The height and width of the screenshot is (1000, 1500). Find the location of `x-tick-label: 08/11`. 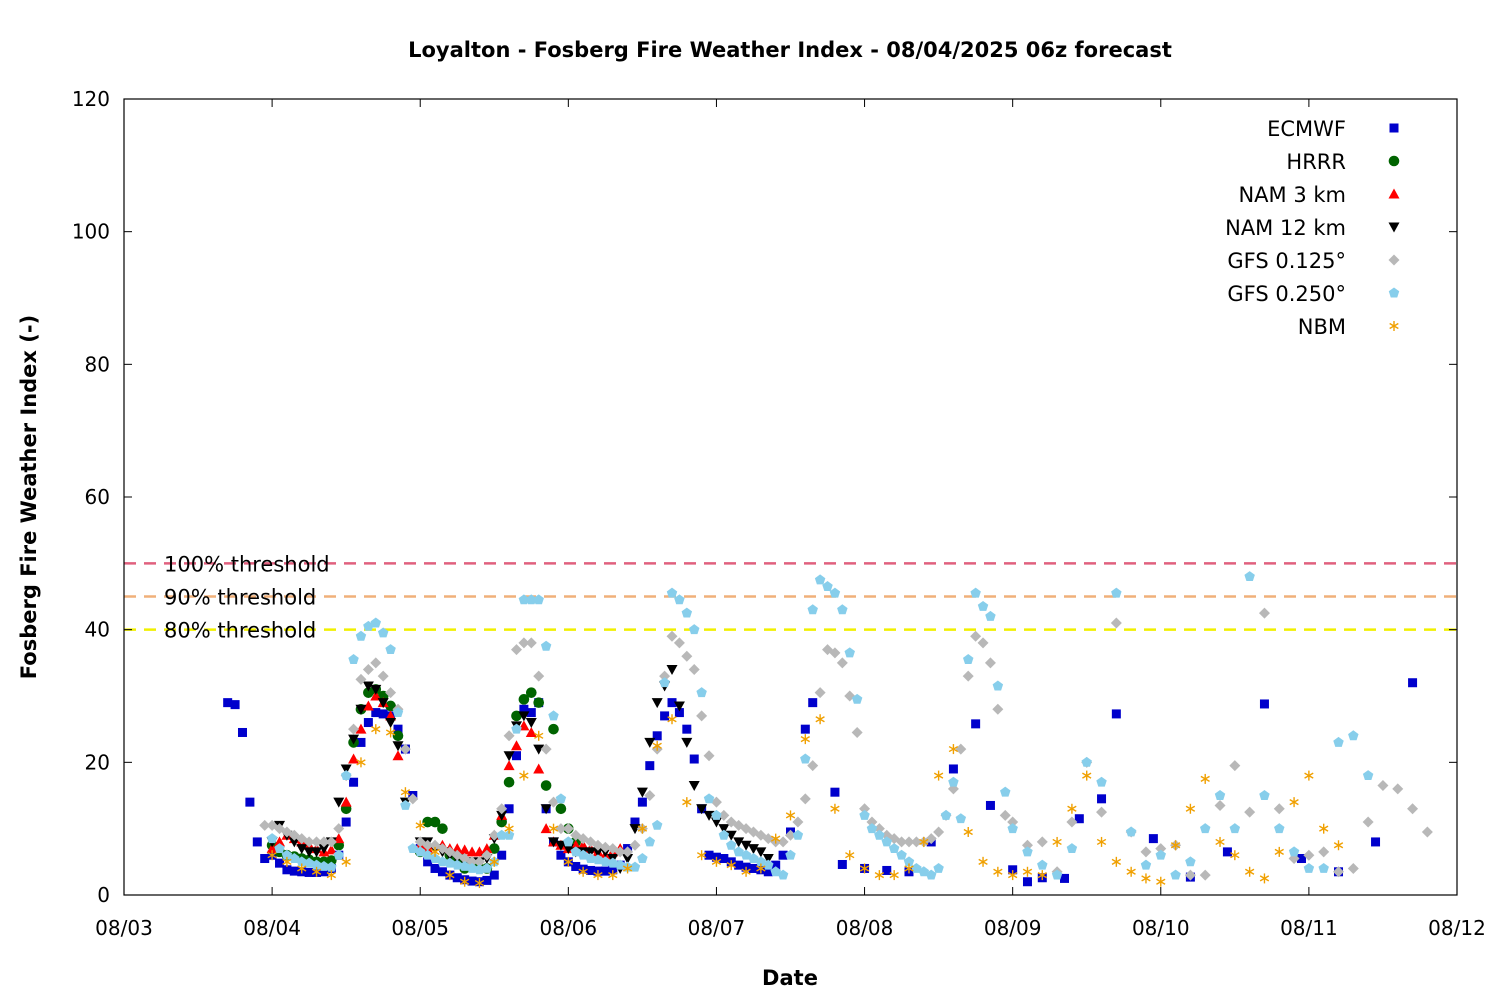

x-tick-label: 08/11 is located at coordinates (1309, 928).